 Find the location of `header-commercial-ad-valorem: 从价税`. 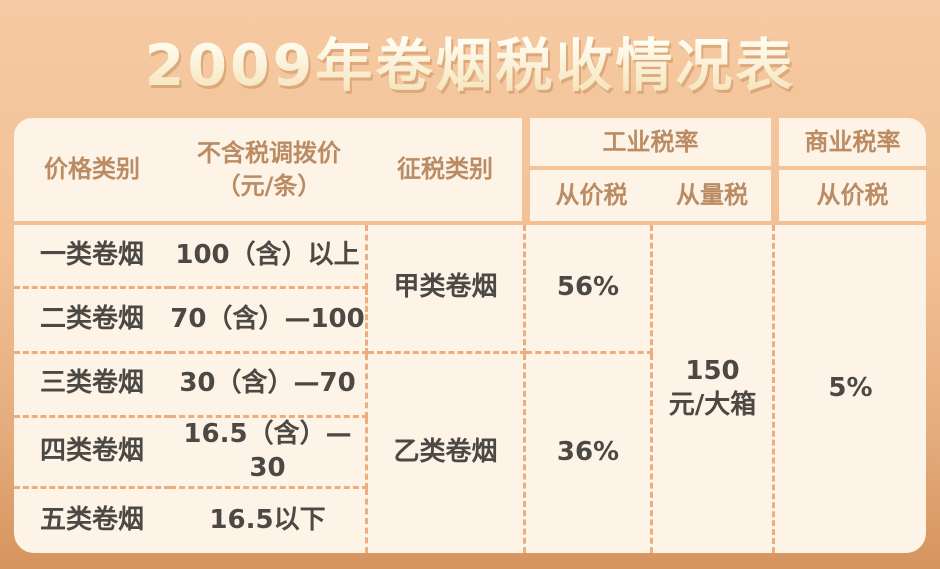

header-commercial-ad-valorem: 从价税 is located at coordinates (852, 195).